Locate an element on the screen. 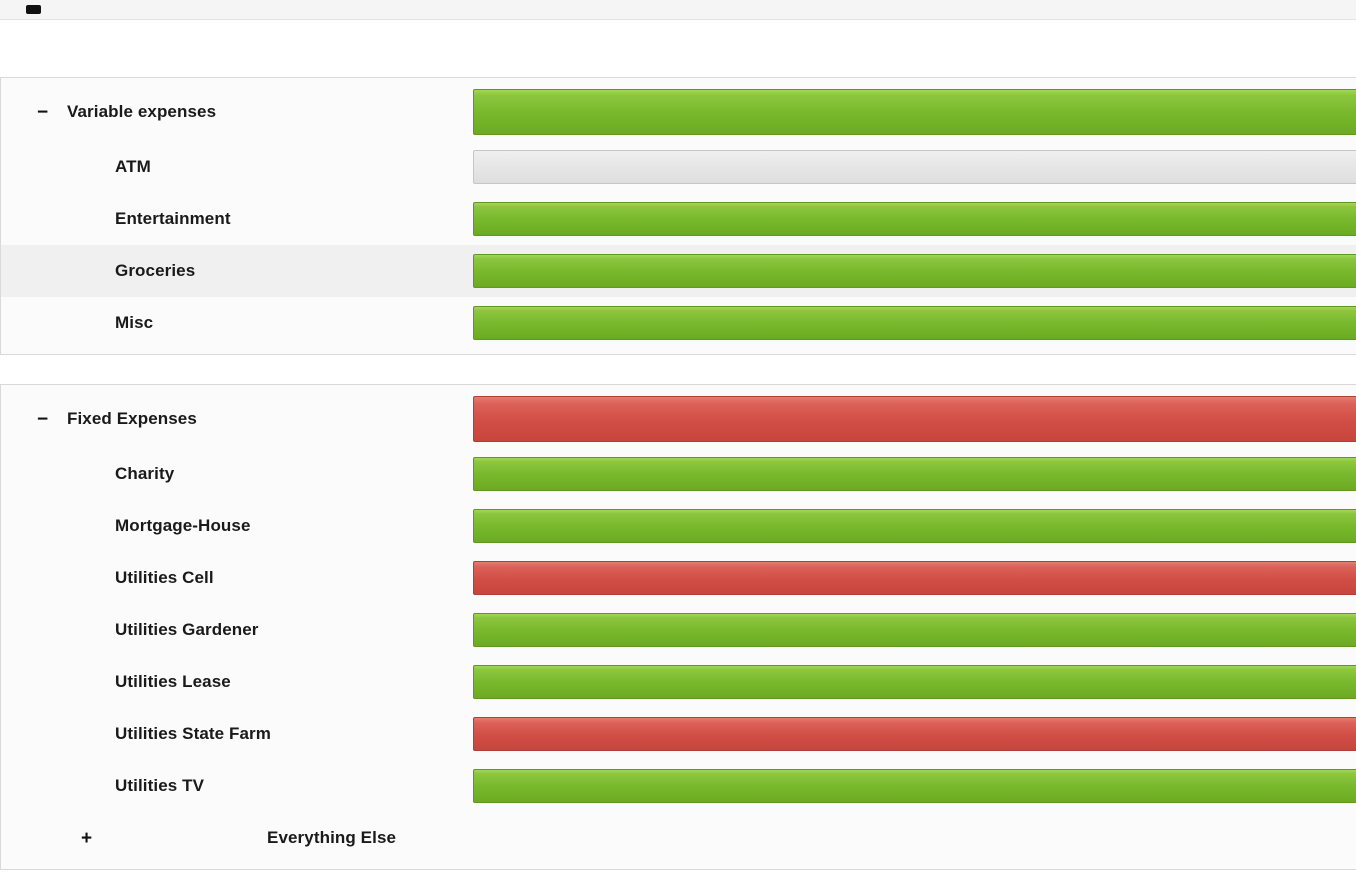 The width and height of the screenshot is (1356, 890). category-row: ATM is located at coordinates (678, 167).